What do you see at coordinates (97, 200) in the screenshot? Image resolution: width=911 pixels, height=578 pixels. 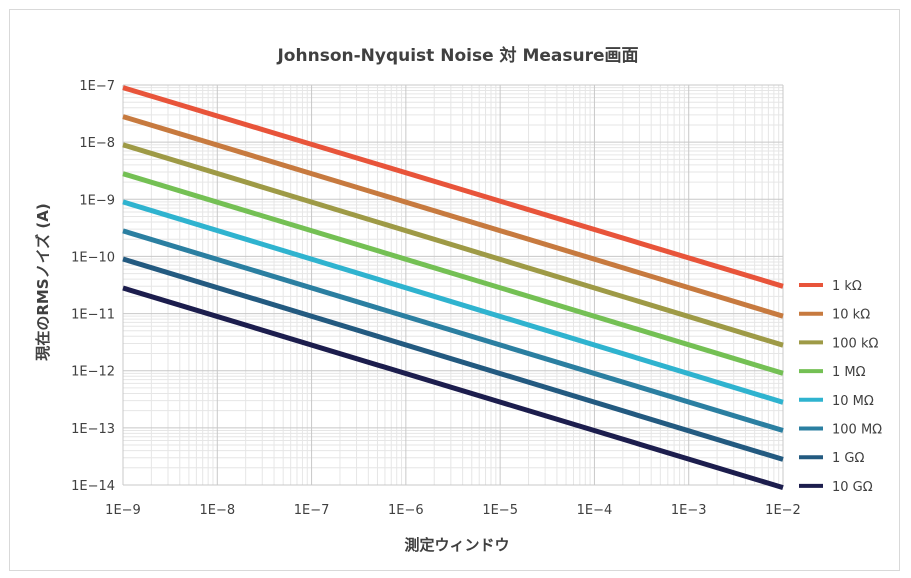 I see `y-tick-label: 1E−9` at bounding box center [97, 200].